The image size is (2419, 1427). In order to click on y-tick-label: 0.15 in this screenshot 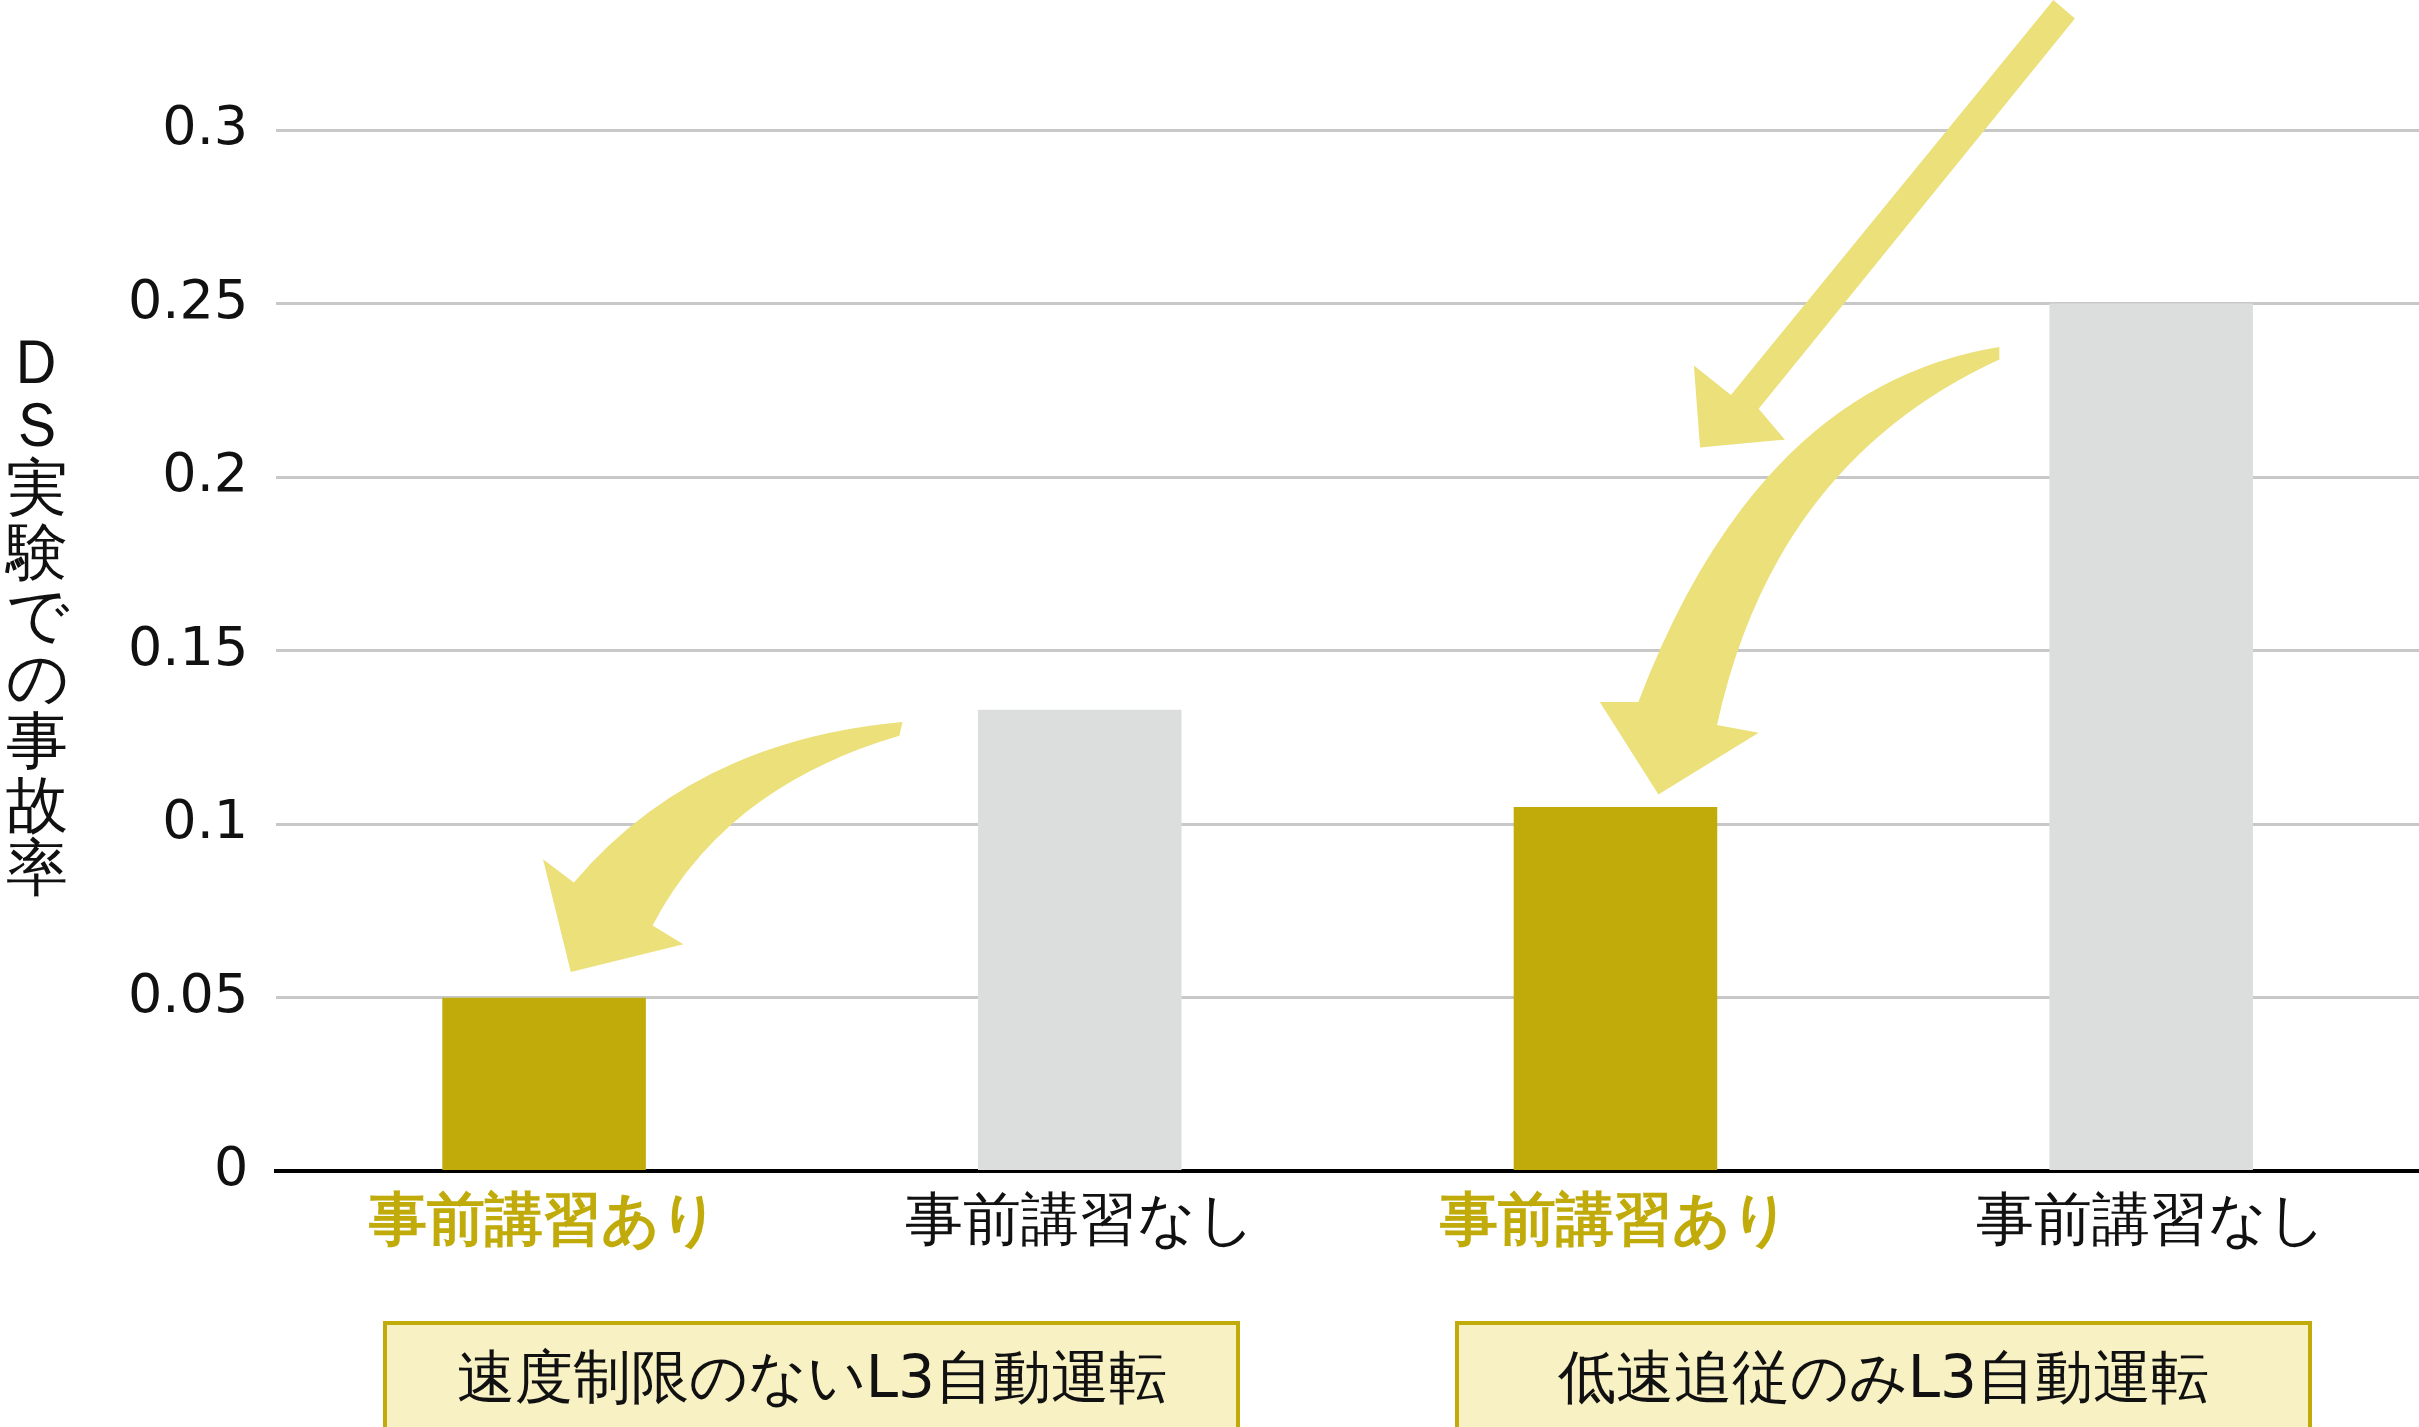, I will do `click(188, 646)`.